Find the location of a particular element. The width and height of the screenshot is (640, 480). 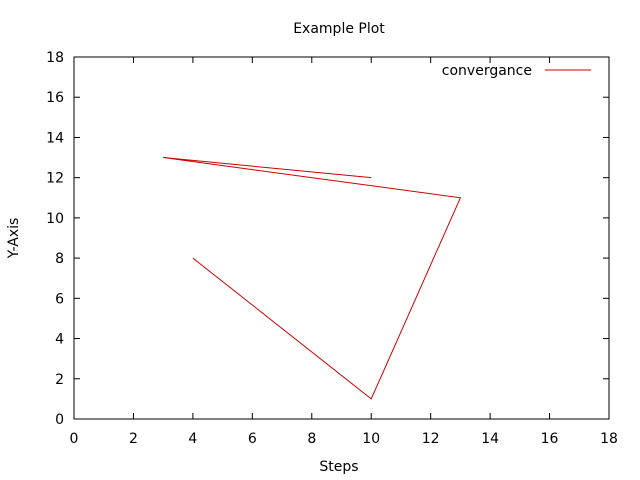

x-tick-label: 16 is located at coordinates (550, 439).